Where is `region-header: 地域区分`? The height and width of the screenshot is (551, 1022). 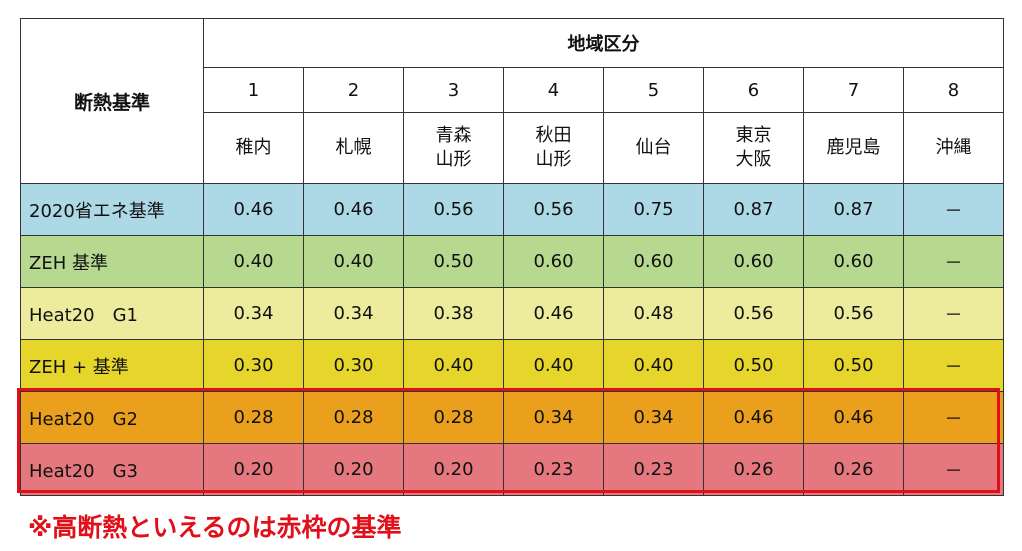
region-header: 地域区分 is located at coordinates (603, 43).